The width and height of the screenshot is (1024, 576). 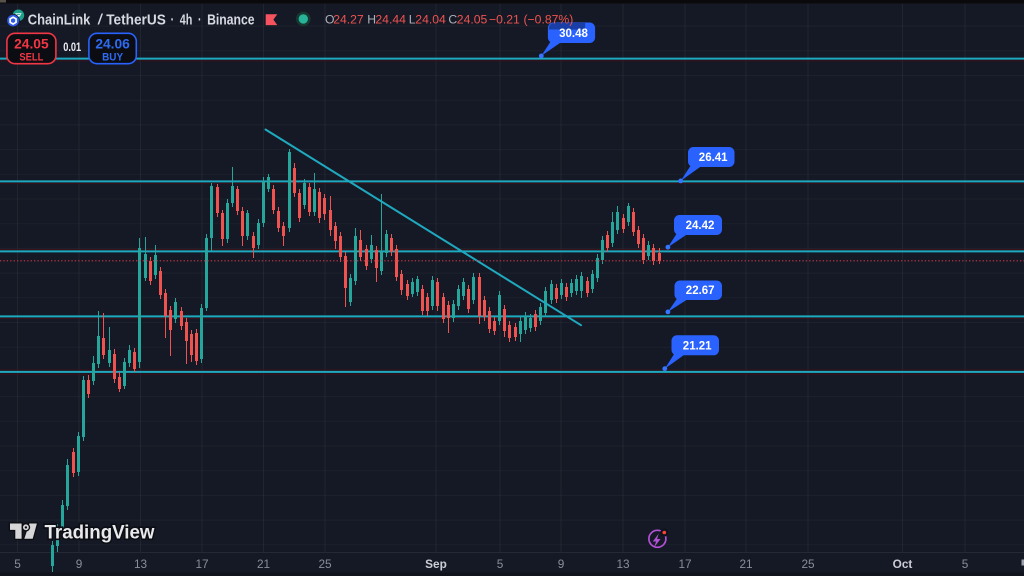 What do you see at coordinates (504, 19) in the screenshot?
I see `svg-text: −0.21` at bounding box center [504, 19].